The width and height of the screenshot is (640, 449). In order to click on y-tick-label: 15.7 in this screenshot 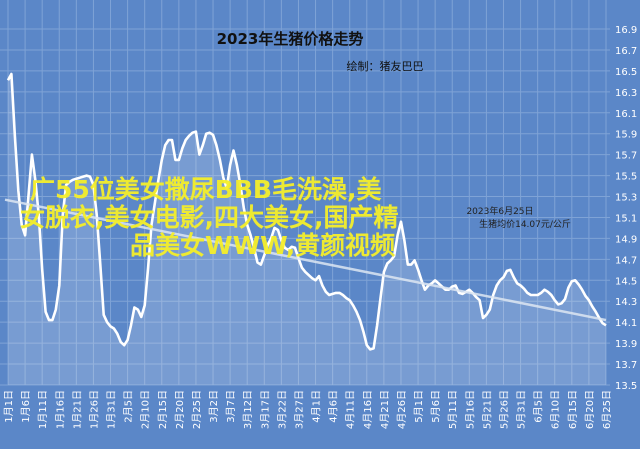, I will do `click(626, 156)`.